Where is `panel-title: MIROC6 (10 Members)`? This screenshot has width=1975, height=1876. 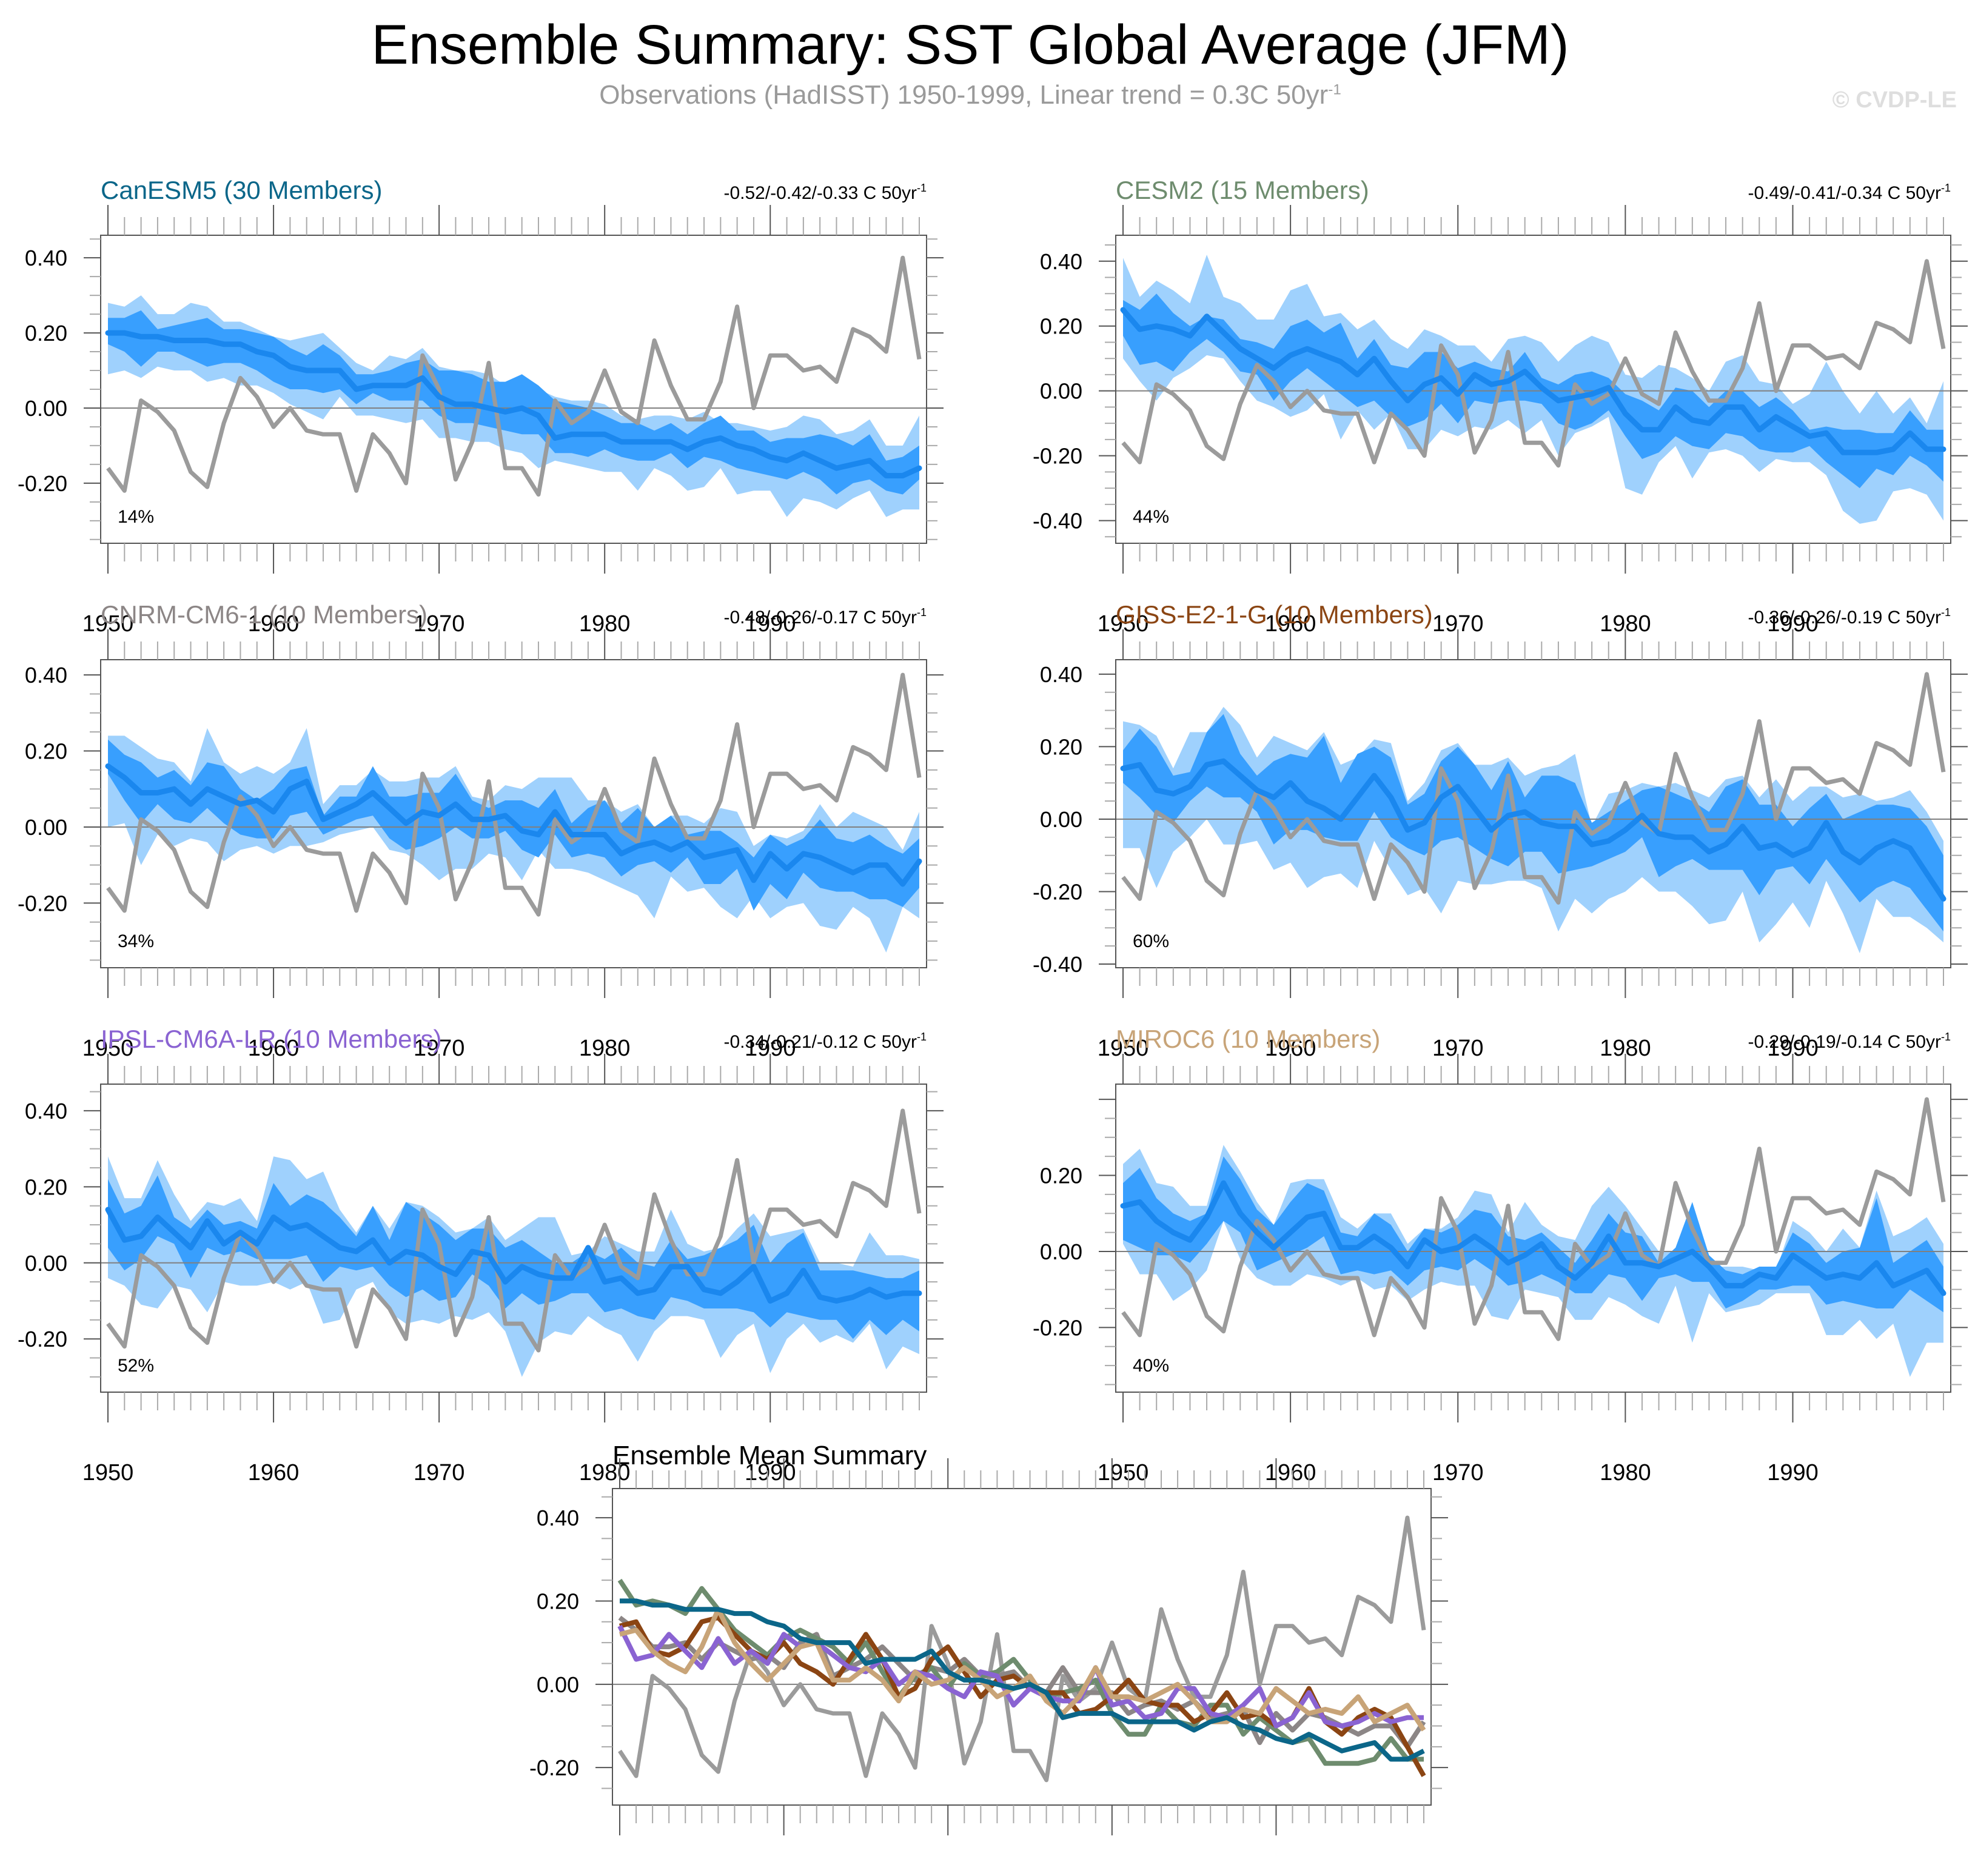
panel-title: MIROC6 (10 Members) is located at coordinates (1248, 1039).